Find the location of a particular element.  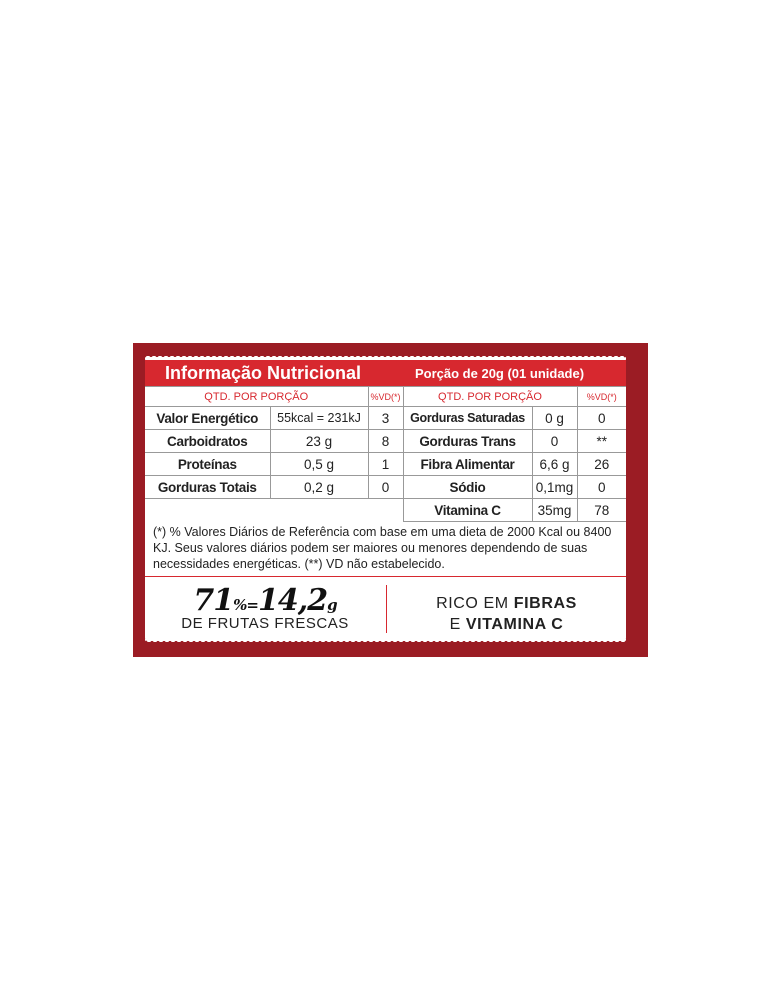

nutrient-qty: 35mg is located at coordinates (554, 510).